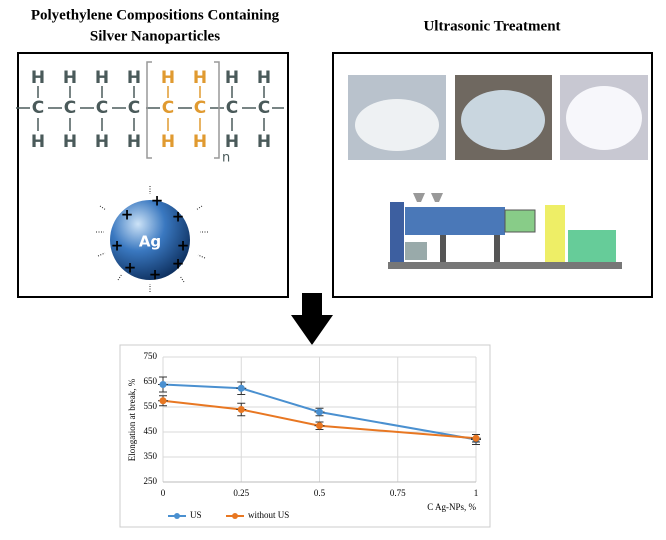 The height and width of the screenshot is (540, 666). What do you see at coordinates (398, 493) in the screenshot?
I see `x-tick-label: 0.75` at bounding box center [398, 493].